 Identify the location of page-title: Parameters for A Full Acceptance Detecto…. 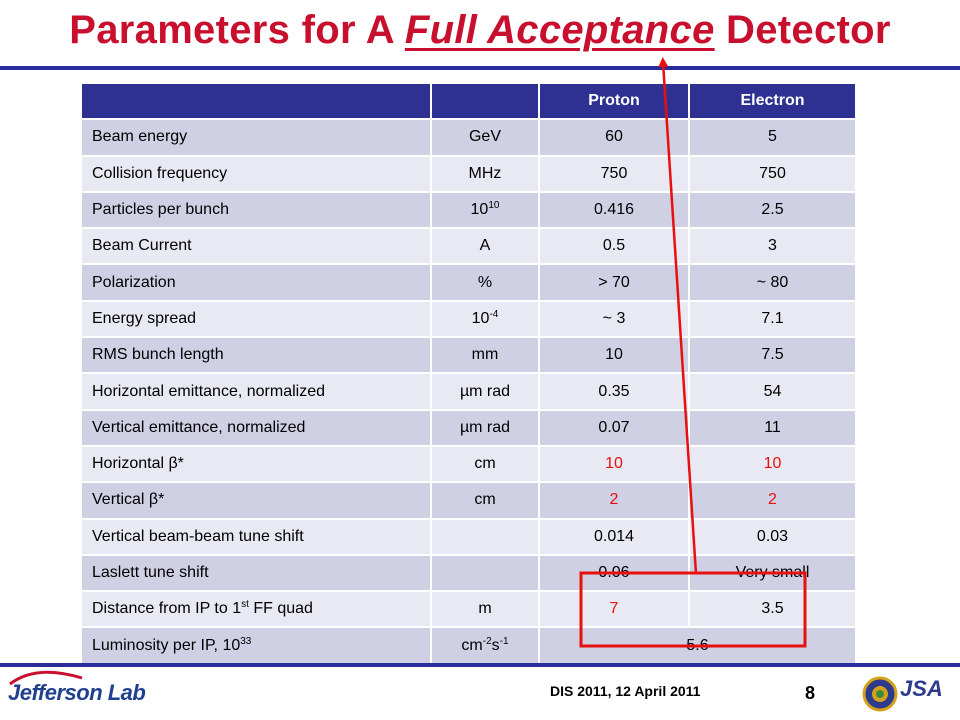
(480, 30).